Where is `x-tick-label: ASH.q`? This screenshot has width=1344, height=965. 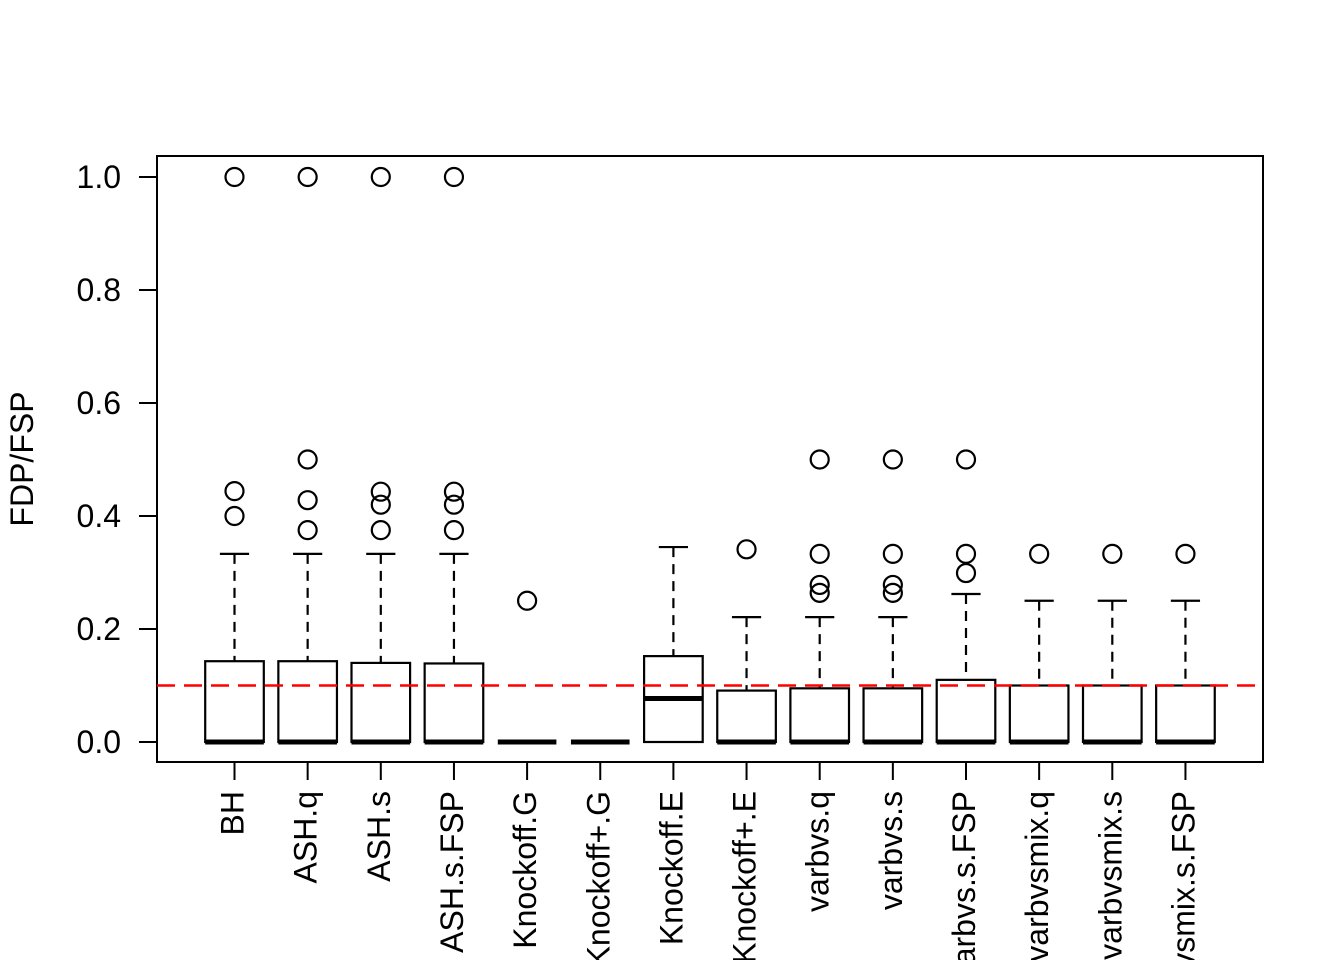
x-tick-label: ASH.q is located at coordinates (306, 837).